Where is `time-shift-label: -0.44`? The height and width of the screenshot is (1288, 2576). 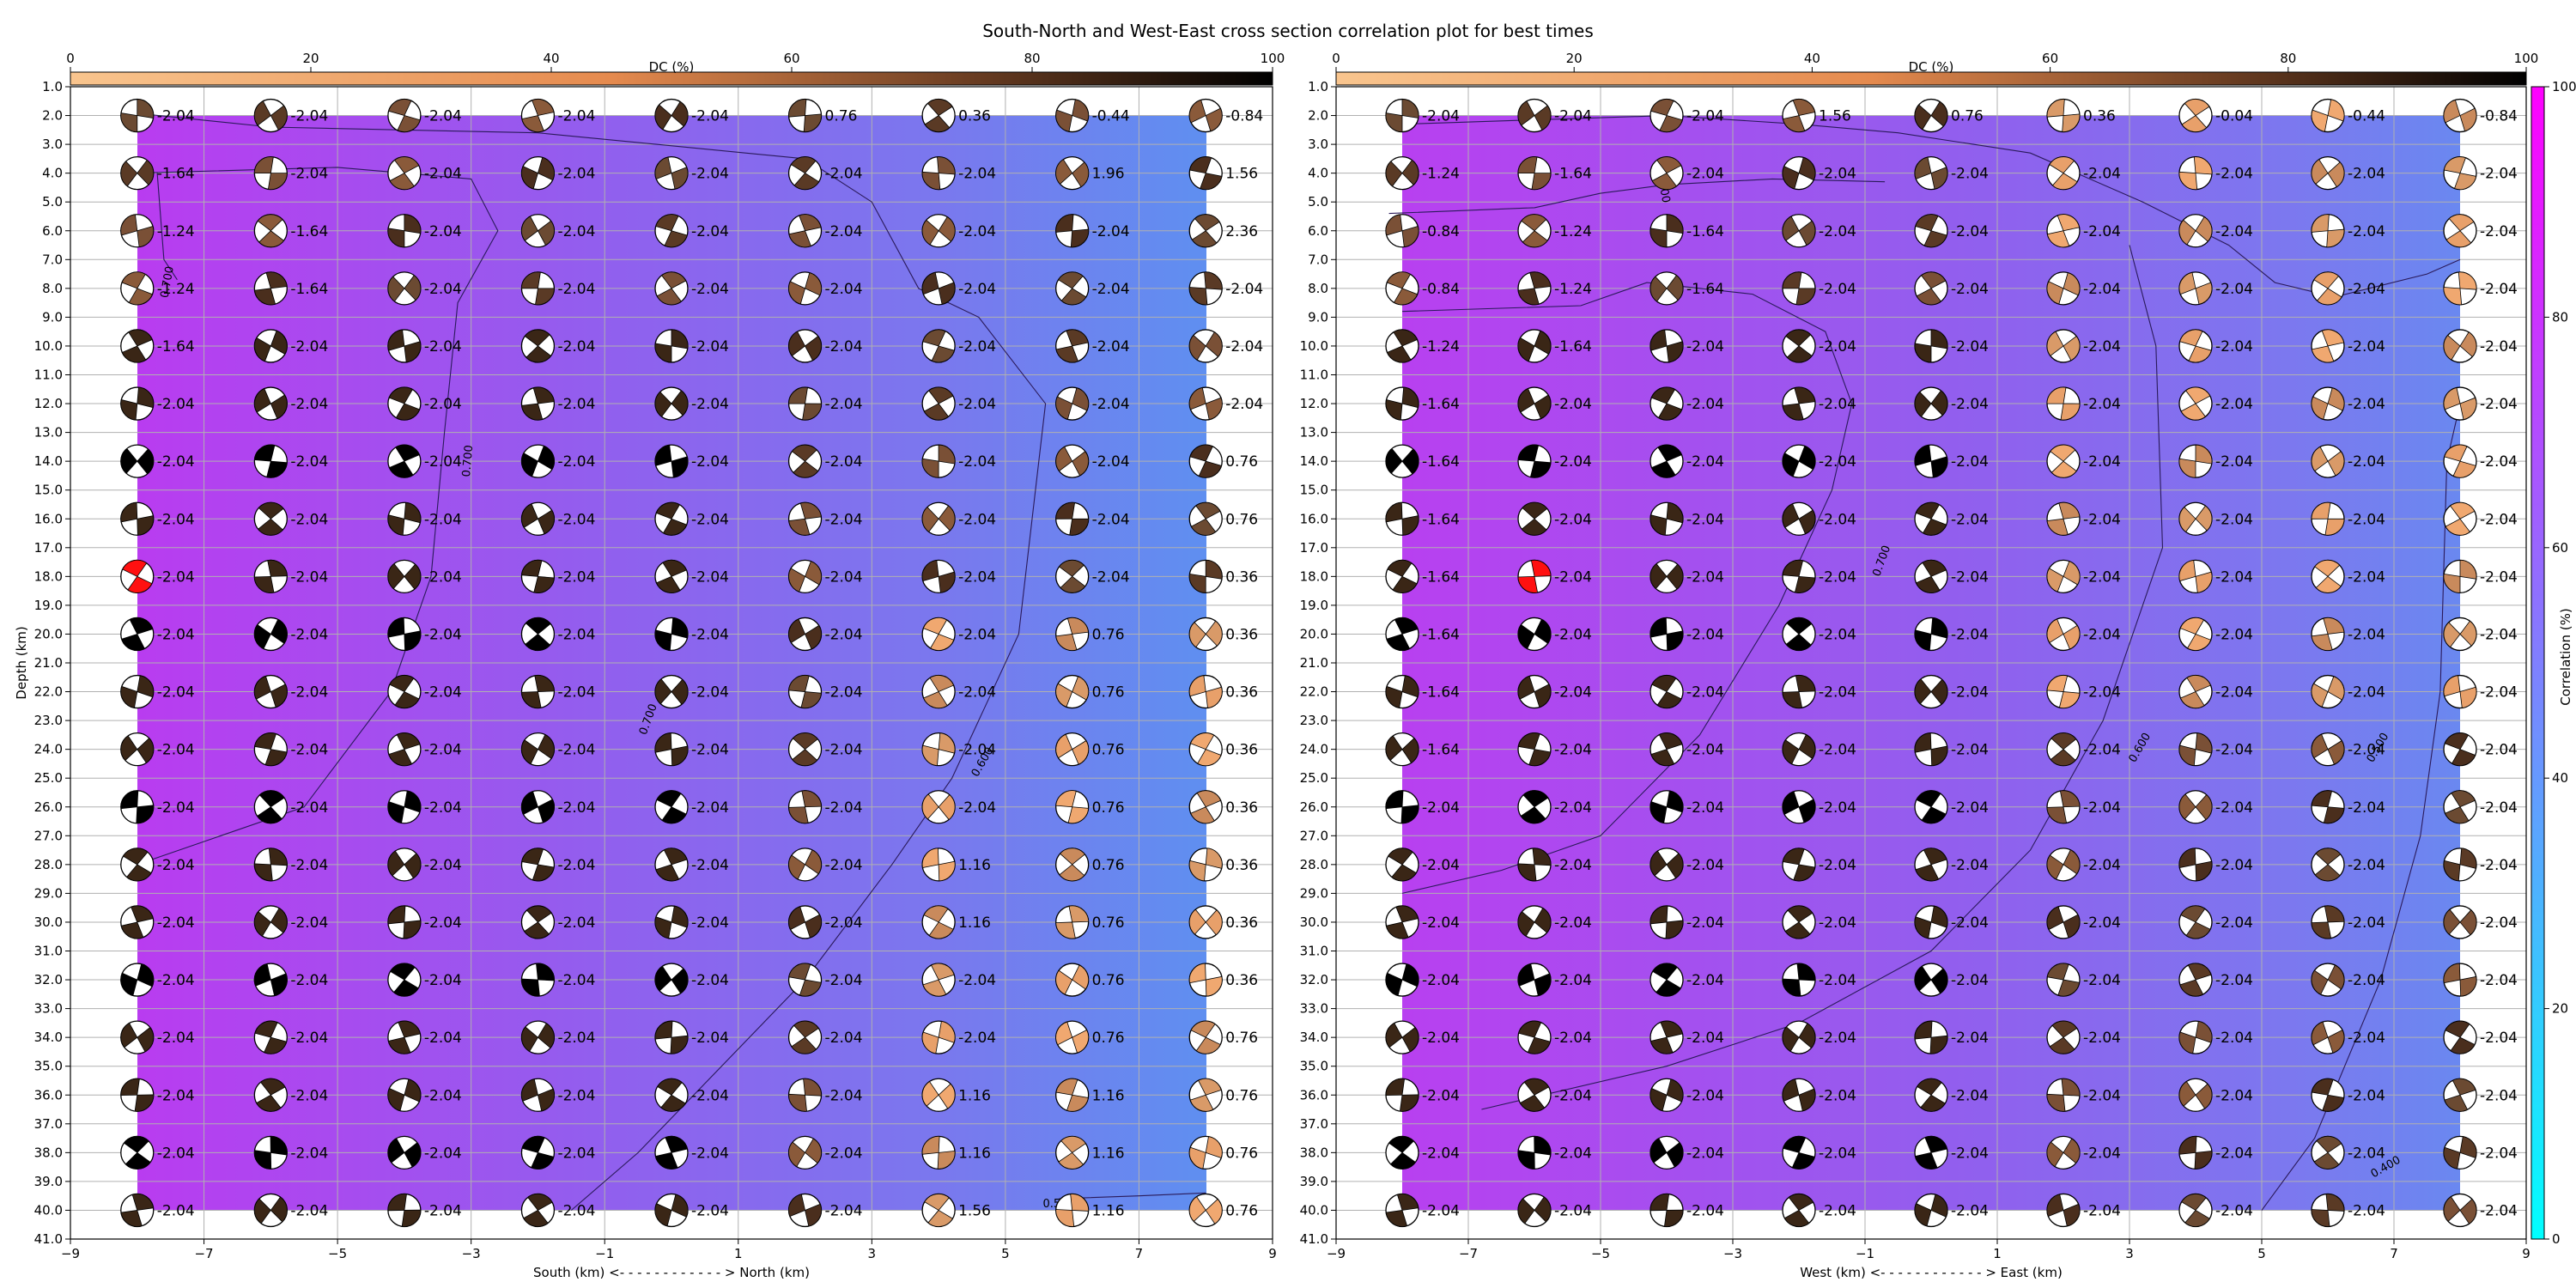 time-shift-label: -0.44 is located at coordinates (2367, 117).